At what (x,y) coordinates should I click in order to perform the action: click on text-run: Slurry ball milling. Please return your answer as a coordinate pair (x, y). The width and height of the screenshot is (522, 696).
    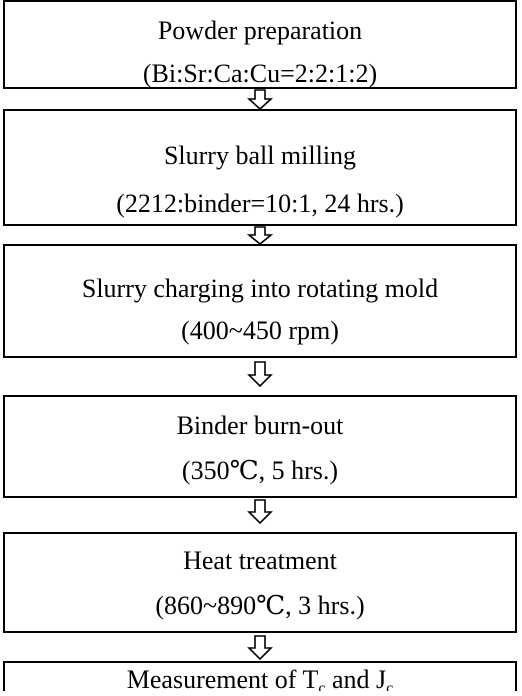
    Looking at the image, I should click on (260, 155).